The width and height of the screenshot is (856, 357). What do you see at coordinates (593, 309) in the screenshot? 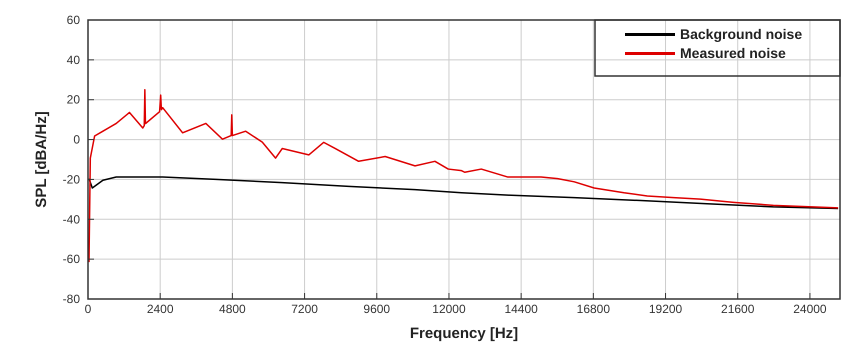
I see `x-tick-label: 16800` at bounding box center [593, 309].